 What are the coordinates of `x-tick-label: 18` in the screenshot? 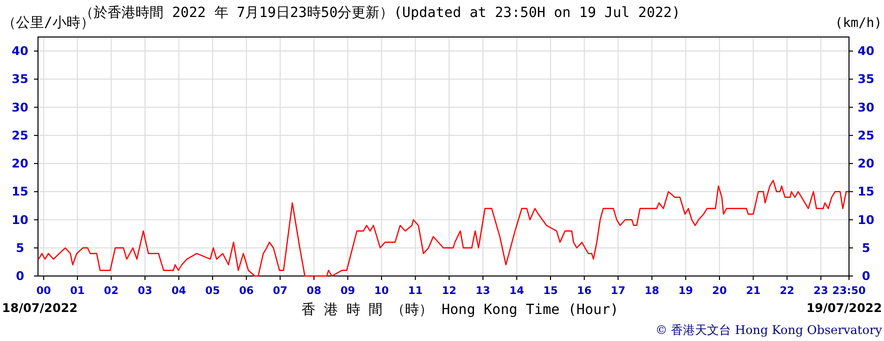 It's located at (652, 291).